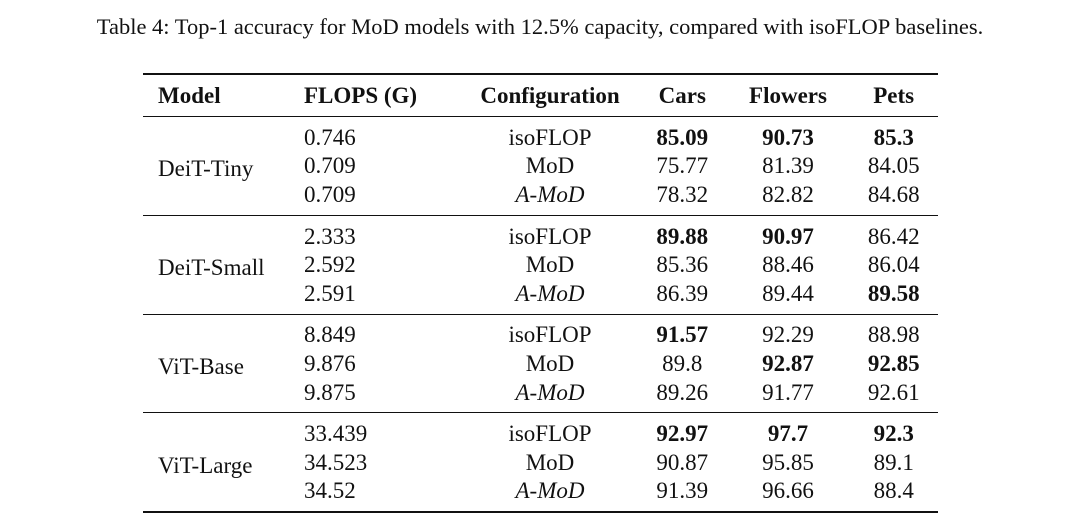  What do you see at coordinates (893, 462) in the screenshot?
I see `pets-cell: 89.1` at bounding box center [893, 462].